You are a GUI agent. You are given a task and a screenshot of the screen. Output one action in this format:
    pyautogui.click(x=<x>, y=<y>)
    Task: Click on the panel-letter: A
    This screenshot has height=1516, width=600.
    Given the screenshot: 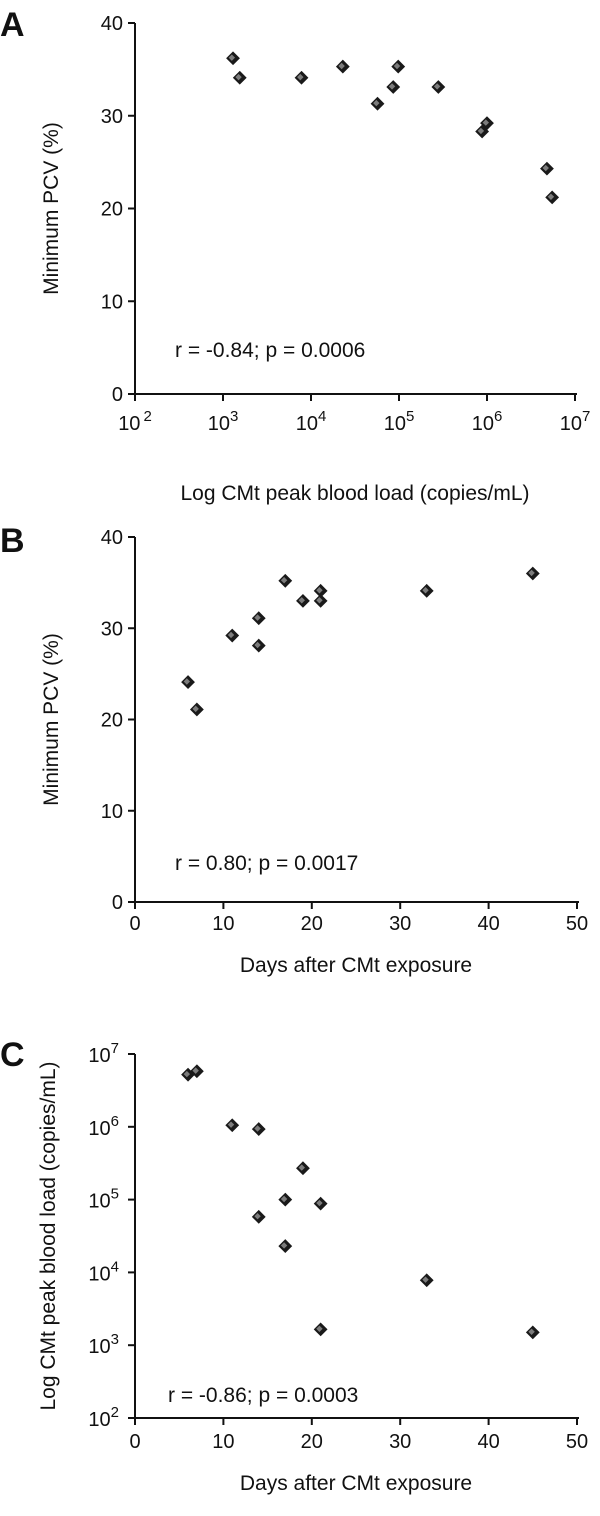 What is the action you would take?
    pyautogui.click(x=12, y=25)
    